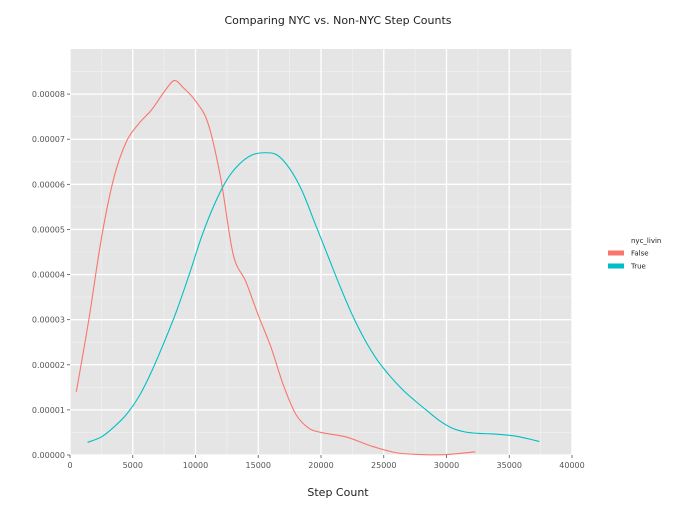 The image size is (687, 507). Describe the element at coordinates (616, 253) in the screenshot. I see `legend-swatch-false` at that location.